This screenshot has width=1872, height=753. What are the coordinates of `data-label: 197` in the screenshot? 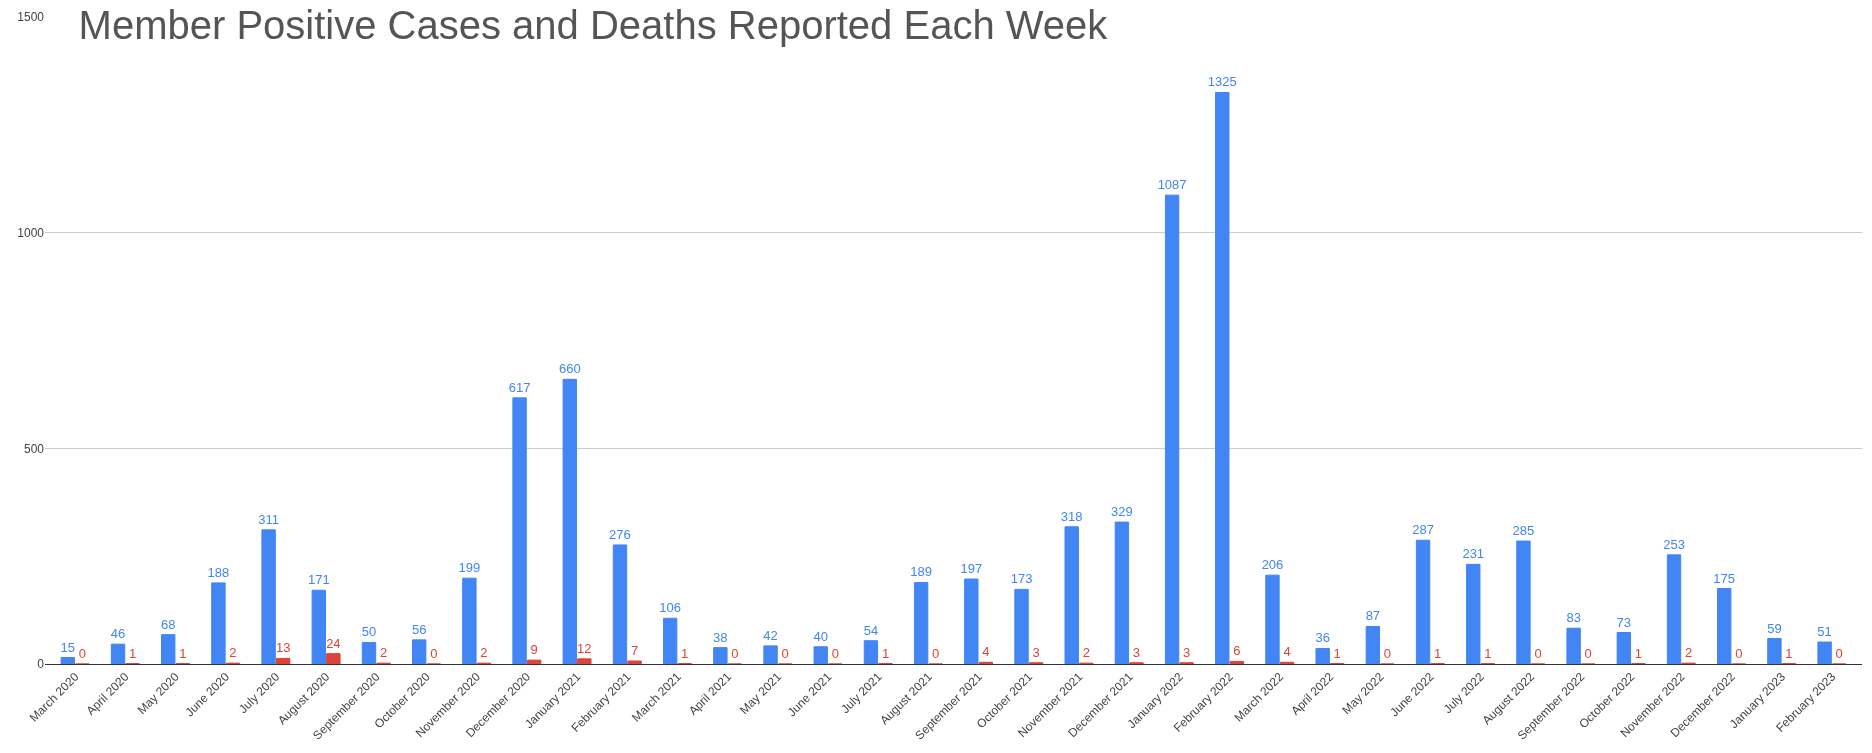 It's located at (971, 569).